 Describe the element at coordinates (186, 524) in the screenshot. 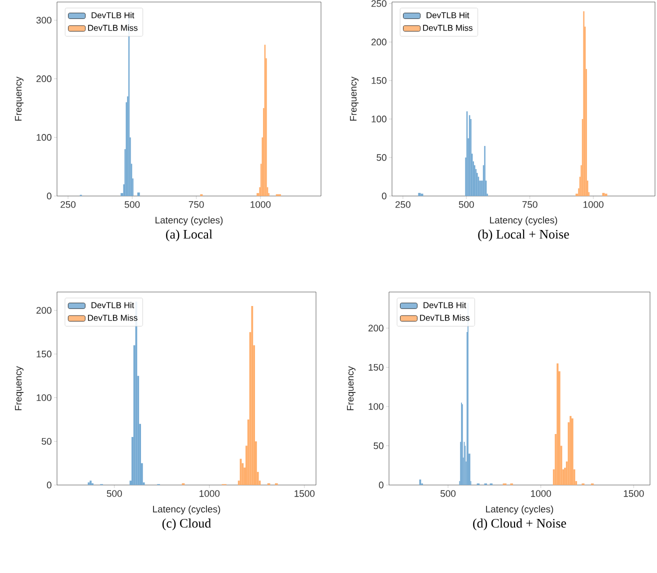

I see `text: (c) Cloud` at that location.